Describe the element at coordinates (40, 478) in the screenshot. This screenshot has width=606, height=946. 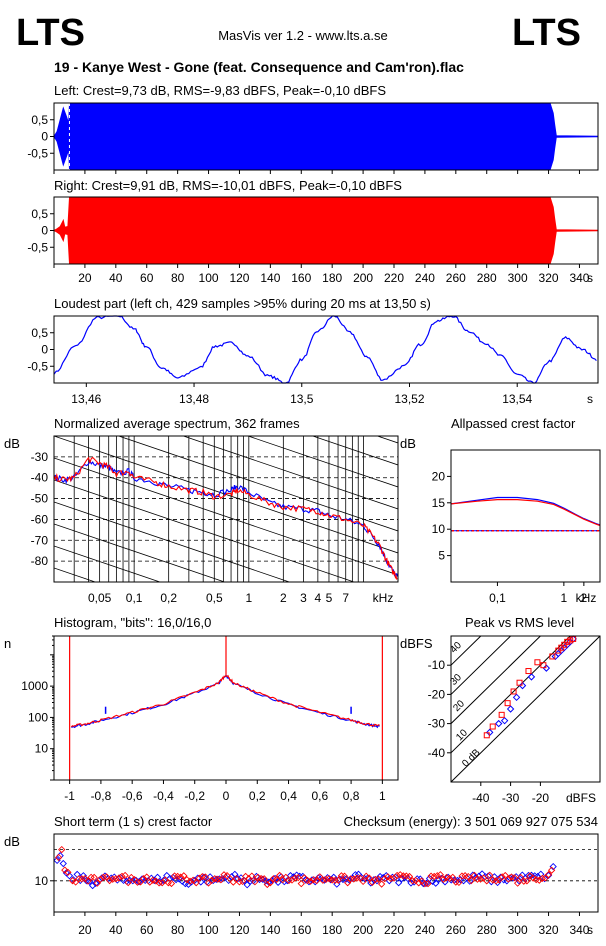
I see `y-tick-label-1: -40` at that location.